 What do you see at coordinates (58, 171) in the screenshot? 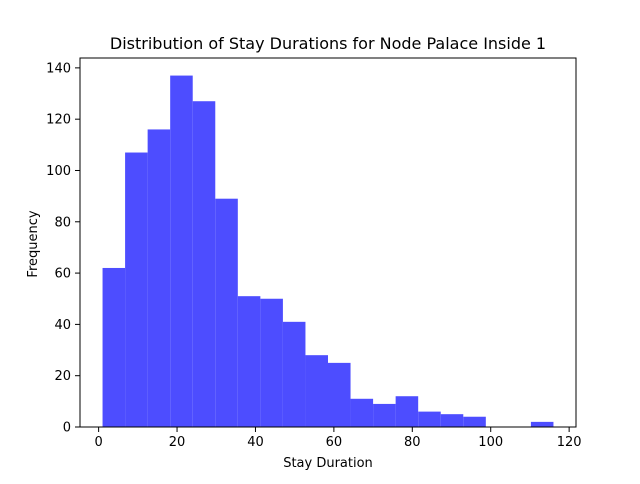
I see `y-tick-label: 100` at bounding box center [58, 171].